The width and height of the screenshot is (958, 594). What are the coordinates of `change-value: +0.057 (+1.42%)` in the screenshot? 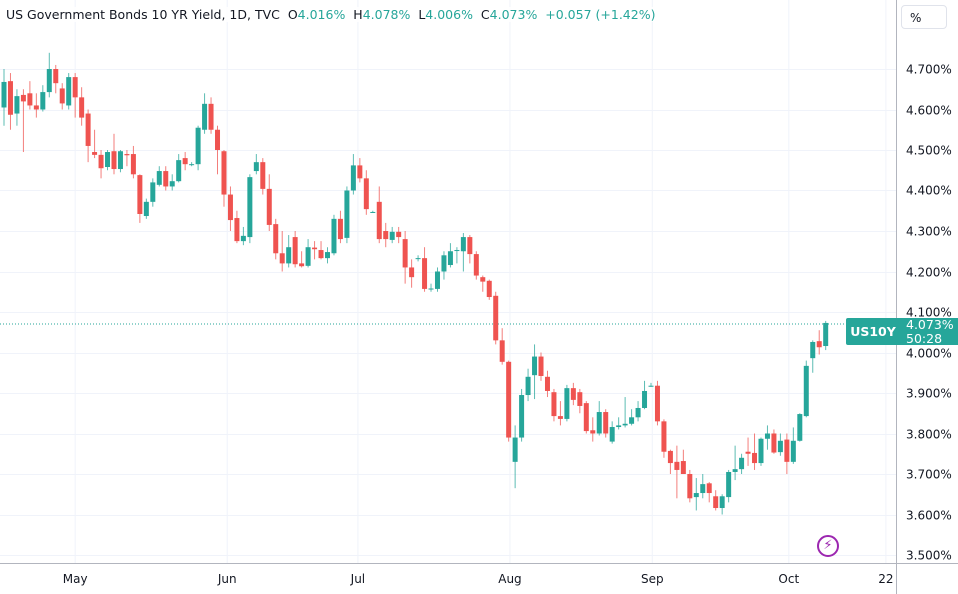 It's located at (600, 14).